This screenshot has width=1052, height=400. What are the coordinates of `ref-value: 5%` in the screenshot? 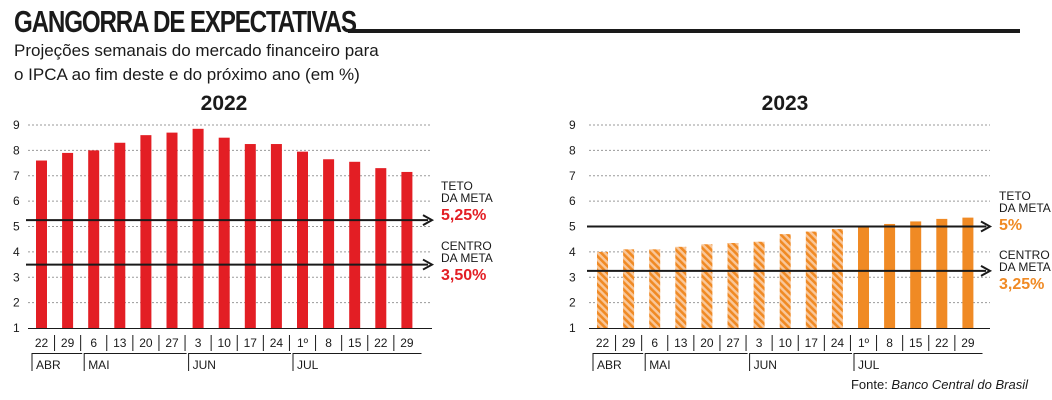 It's located at (1010, 225).